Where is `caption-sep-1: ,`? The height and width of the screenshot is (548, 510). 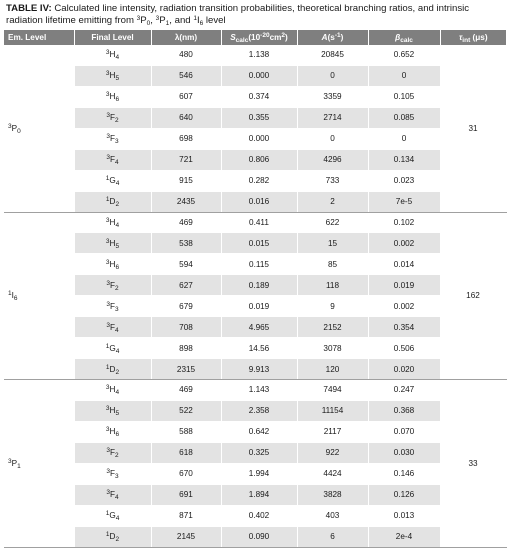
caption-sep-1: , is located at coordinates (153, 21).